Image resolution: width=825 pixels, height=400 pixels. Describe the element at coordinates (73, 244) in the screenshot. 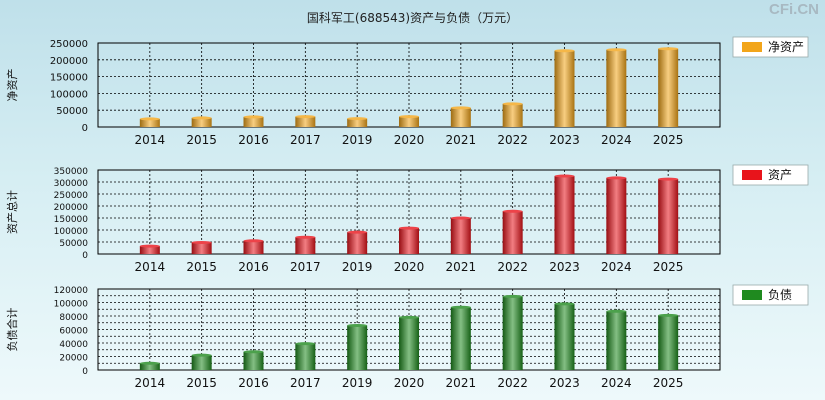

I see `y-tick-label: 50000` at that location.